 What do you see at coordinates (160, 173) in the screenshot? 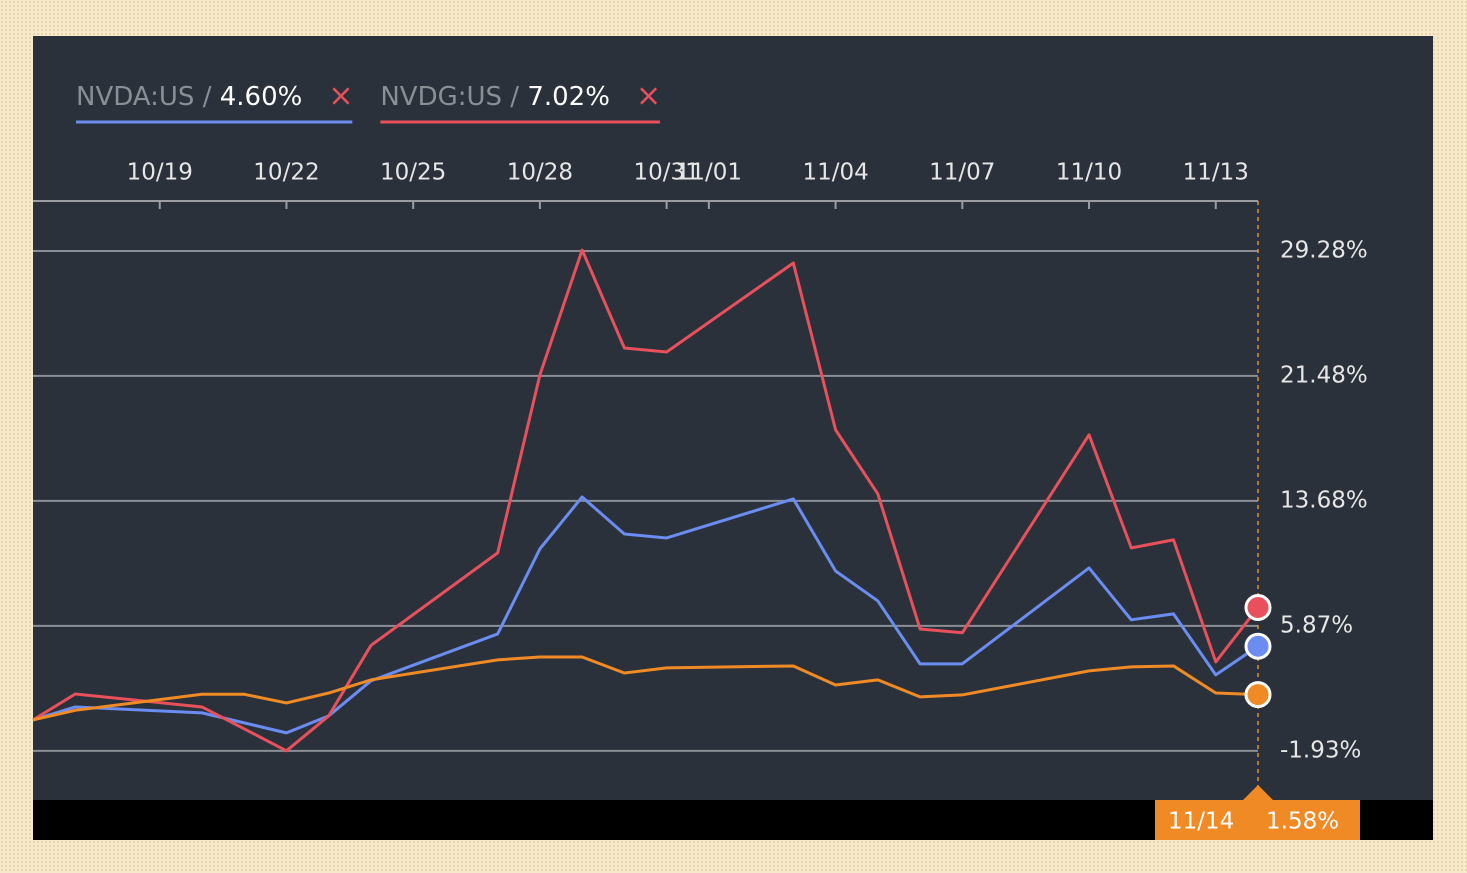
I see `x-tick-label: 10/19` at bounding box center [160, 173].